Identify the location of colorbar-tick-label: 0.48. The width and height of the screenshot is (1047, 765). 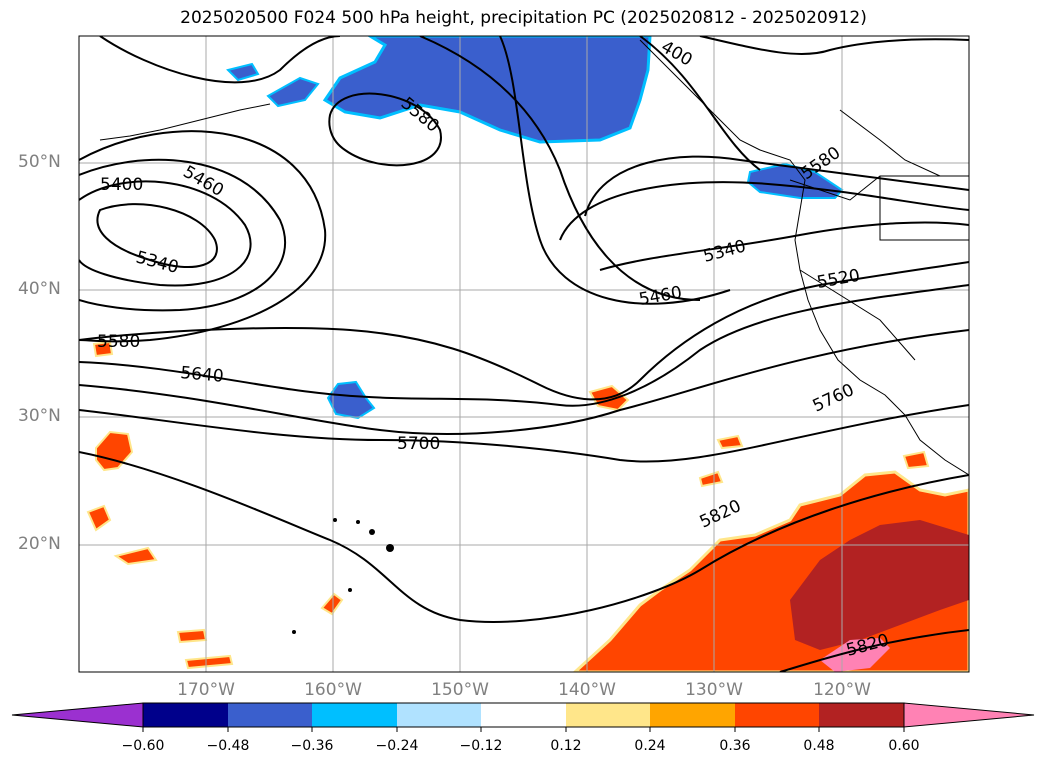
(819, 746).